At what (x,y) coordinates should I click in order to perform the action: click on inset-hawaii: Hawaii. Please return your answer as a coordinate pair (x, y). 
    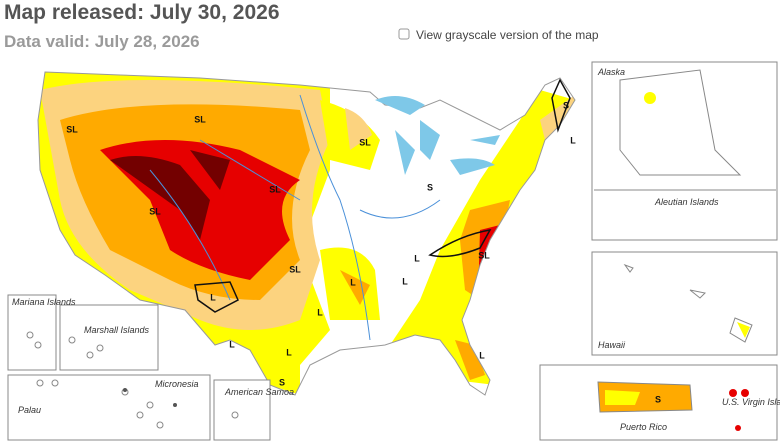
    Looking at the image, I should click on (684, 303).